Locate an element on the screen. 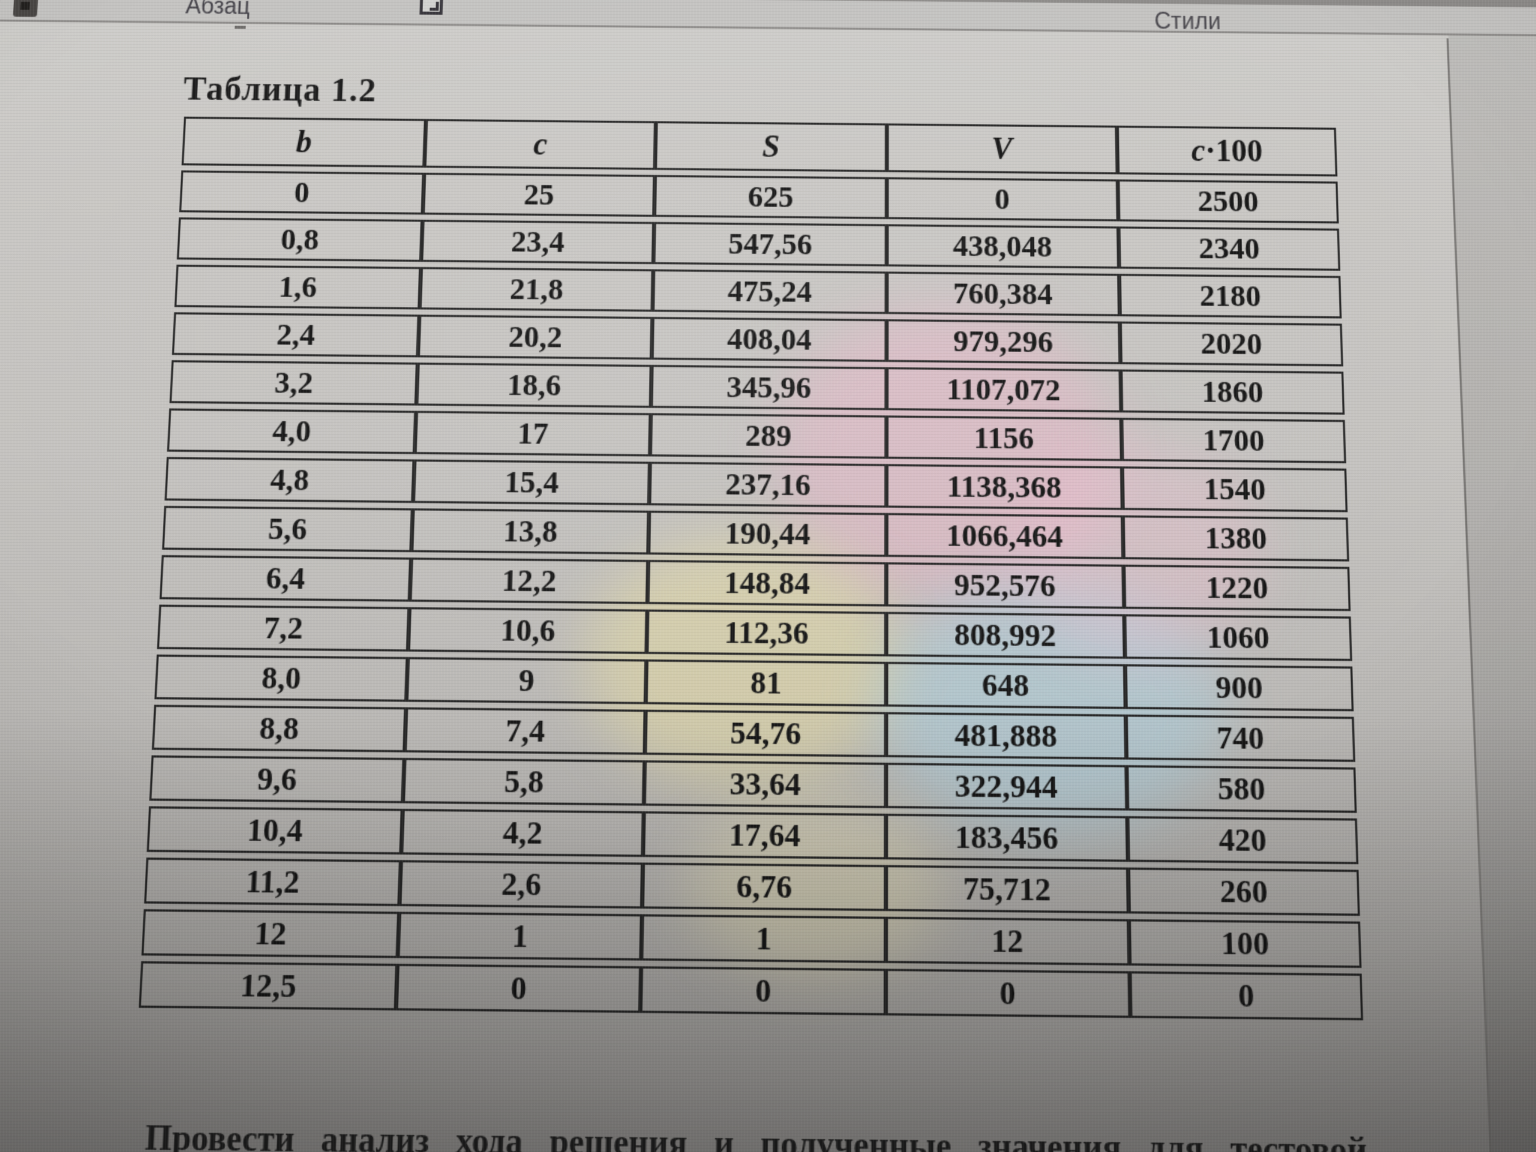 This screenshot has height=1152, width=1536. table-cell: 420 is located at coordinates (1243, 840).